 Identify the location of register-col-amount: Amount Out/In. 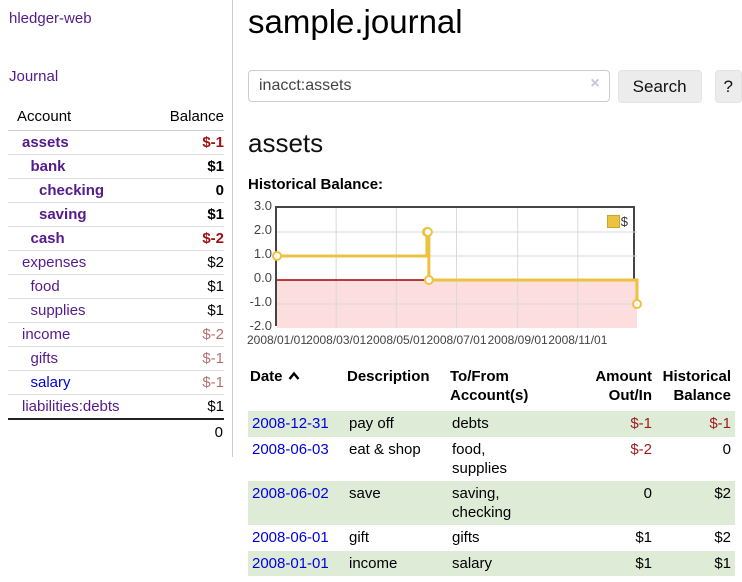
(623, 386).